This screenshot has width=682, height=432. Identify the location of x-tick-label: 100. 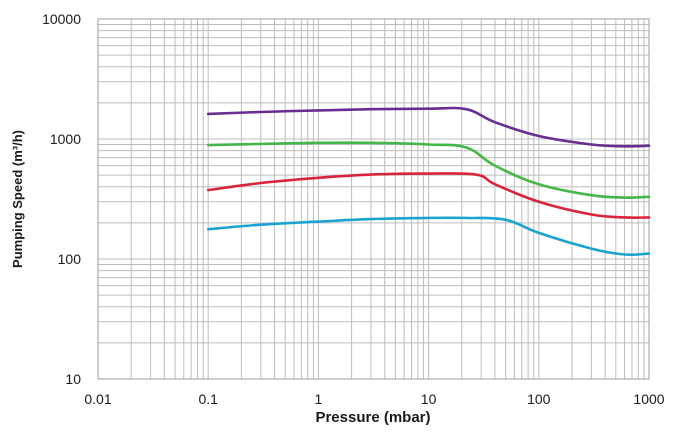
(539, 399).